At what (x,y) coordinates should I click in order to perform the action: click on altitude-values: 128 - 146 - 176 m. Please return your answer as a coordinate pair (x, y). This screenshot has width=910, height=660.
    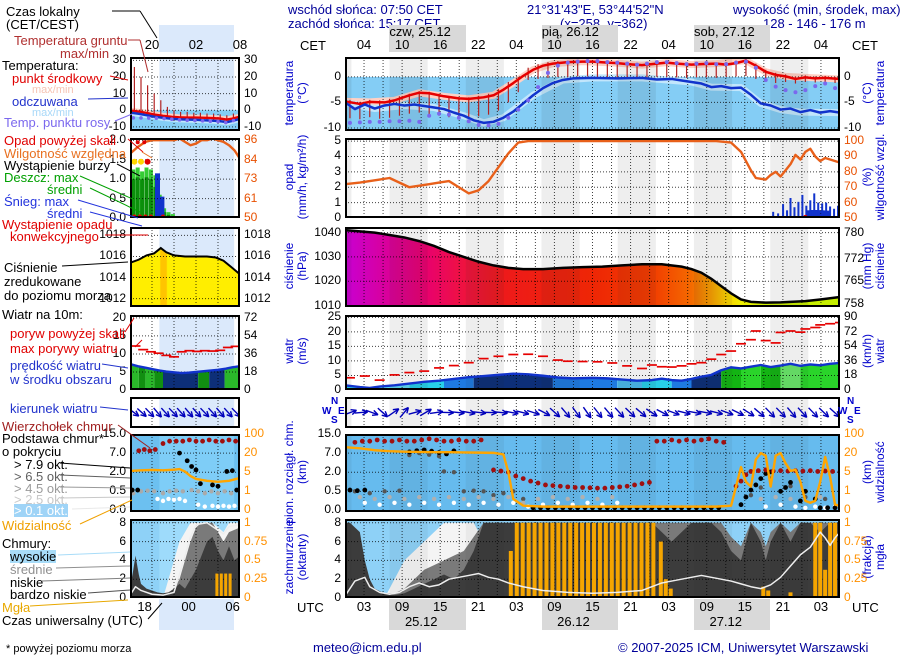
    Looking at the image, I should click on (814, 23).